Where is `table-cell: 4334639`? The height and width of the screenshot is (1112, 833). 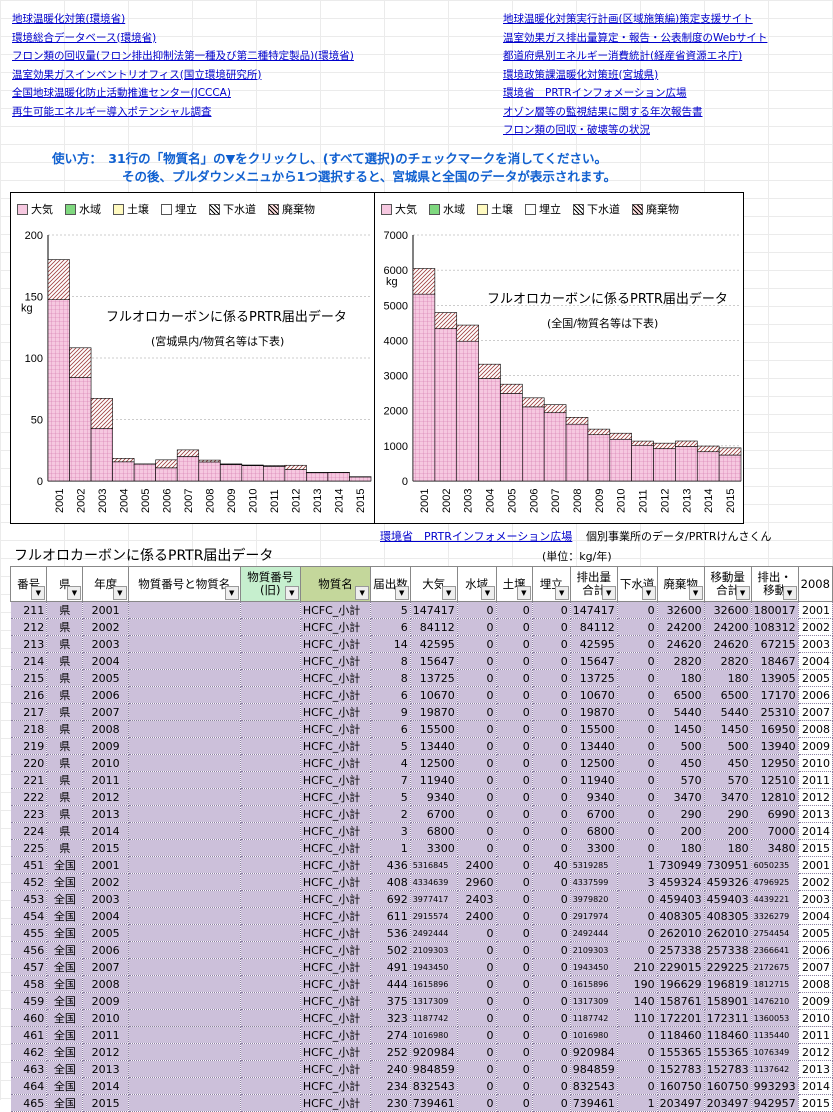
table-cell: 4334639 is located at coordinates (433, 882).